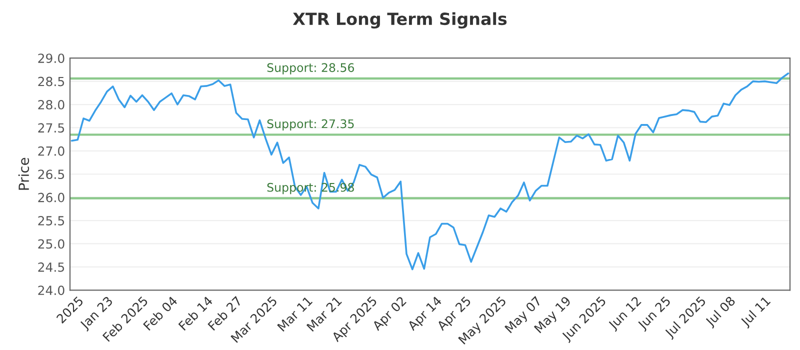 The width and height of the screenshot is (800, 350). Describe the element at coordinates (24, 174) in the screenshot. I see `y-axis-title: Price` at that location.